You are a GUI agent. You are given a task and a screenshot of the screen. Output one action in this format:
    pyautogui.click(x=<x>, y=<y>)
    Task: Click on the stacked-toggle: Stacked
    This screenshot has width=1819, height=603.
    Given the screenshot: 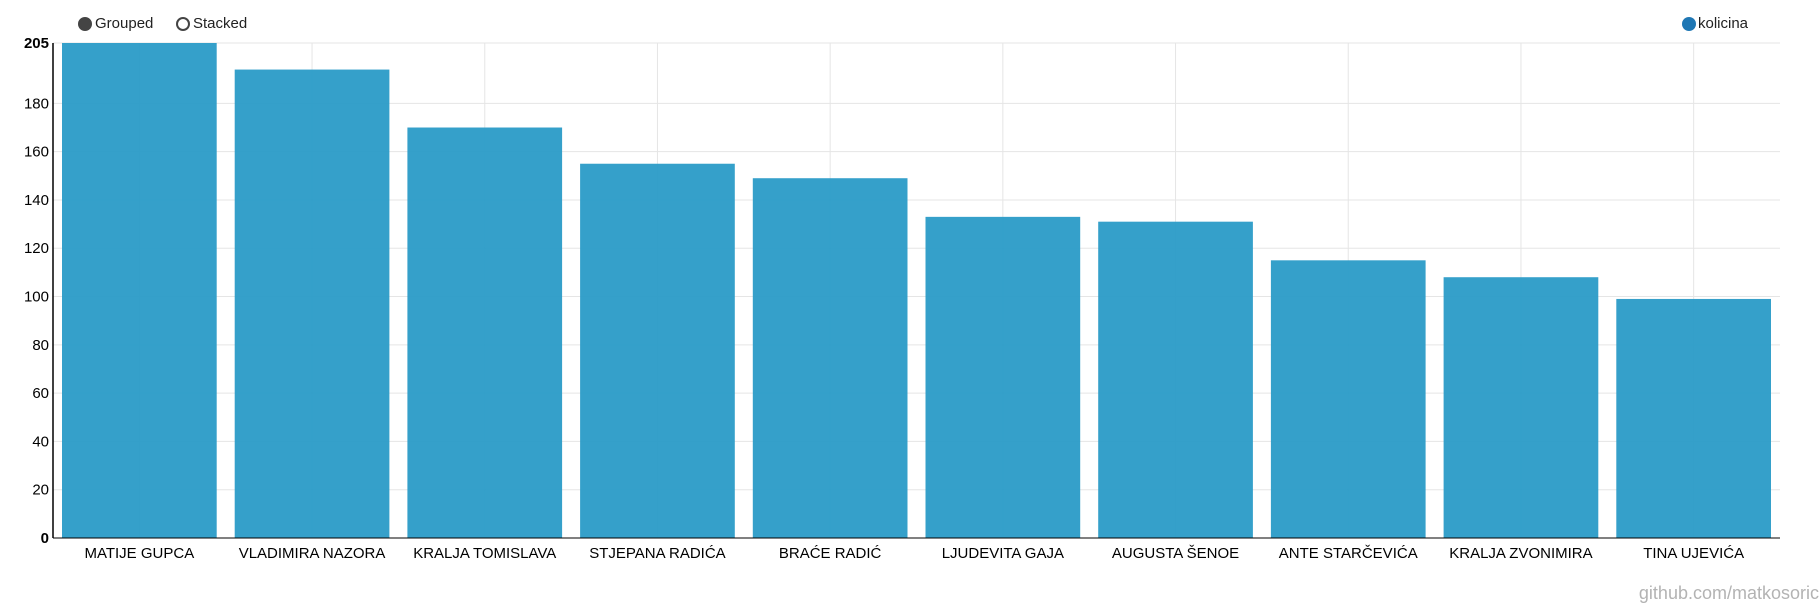 What is the action you would take?
    pyautogui.click(x=211, y=23)
    